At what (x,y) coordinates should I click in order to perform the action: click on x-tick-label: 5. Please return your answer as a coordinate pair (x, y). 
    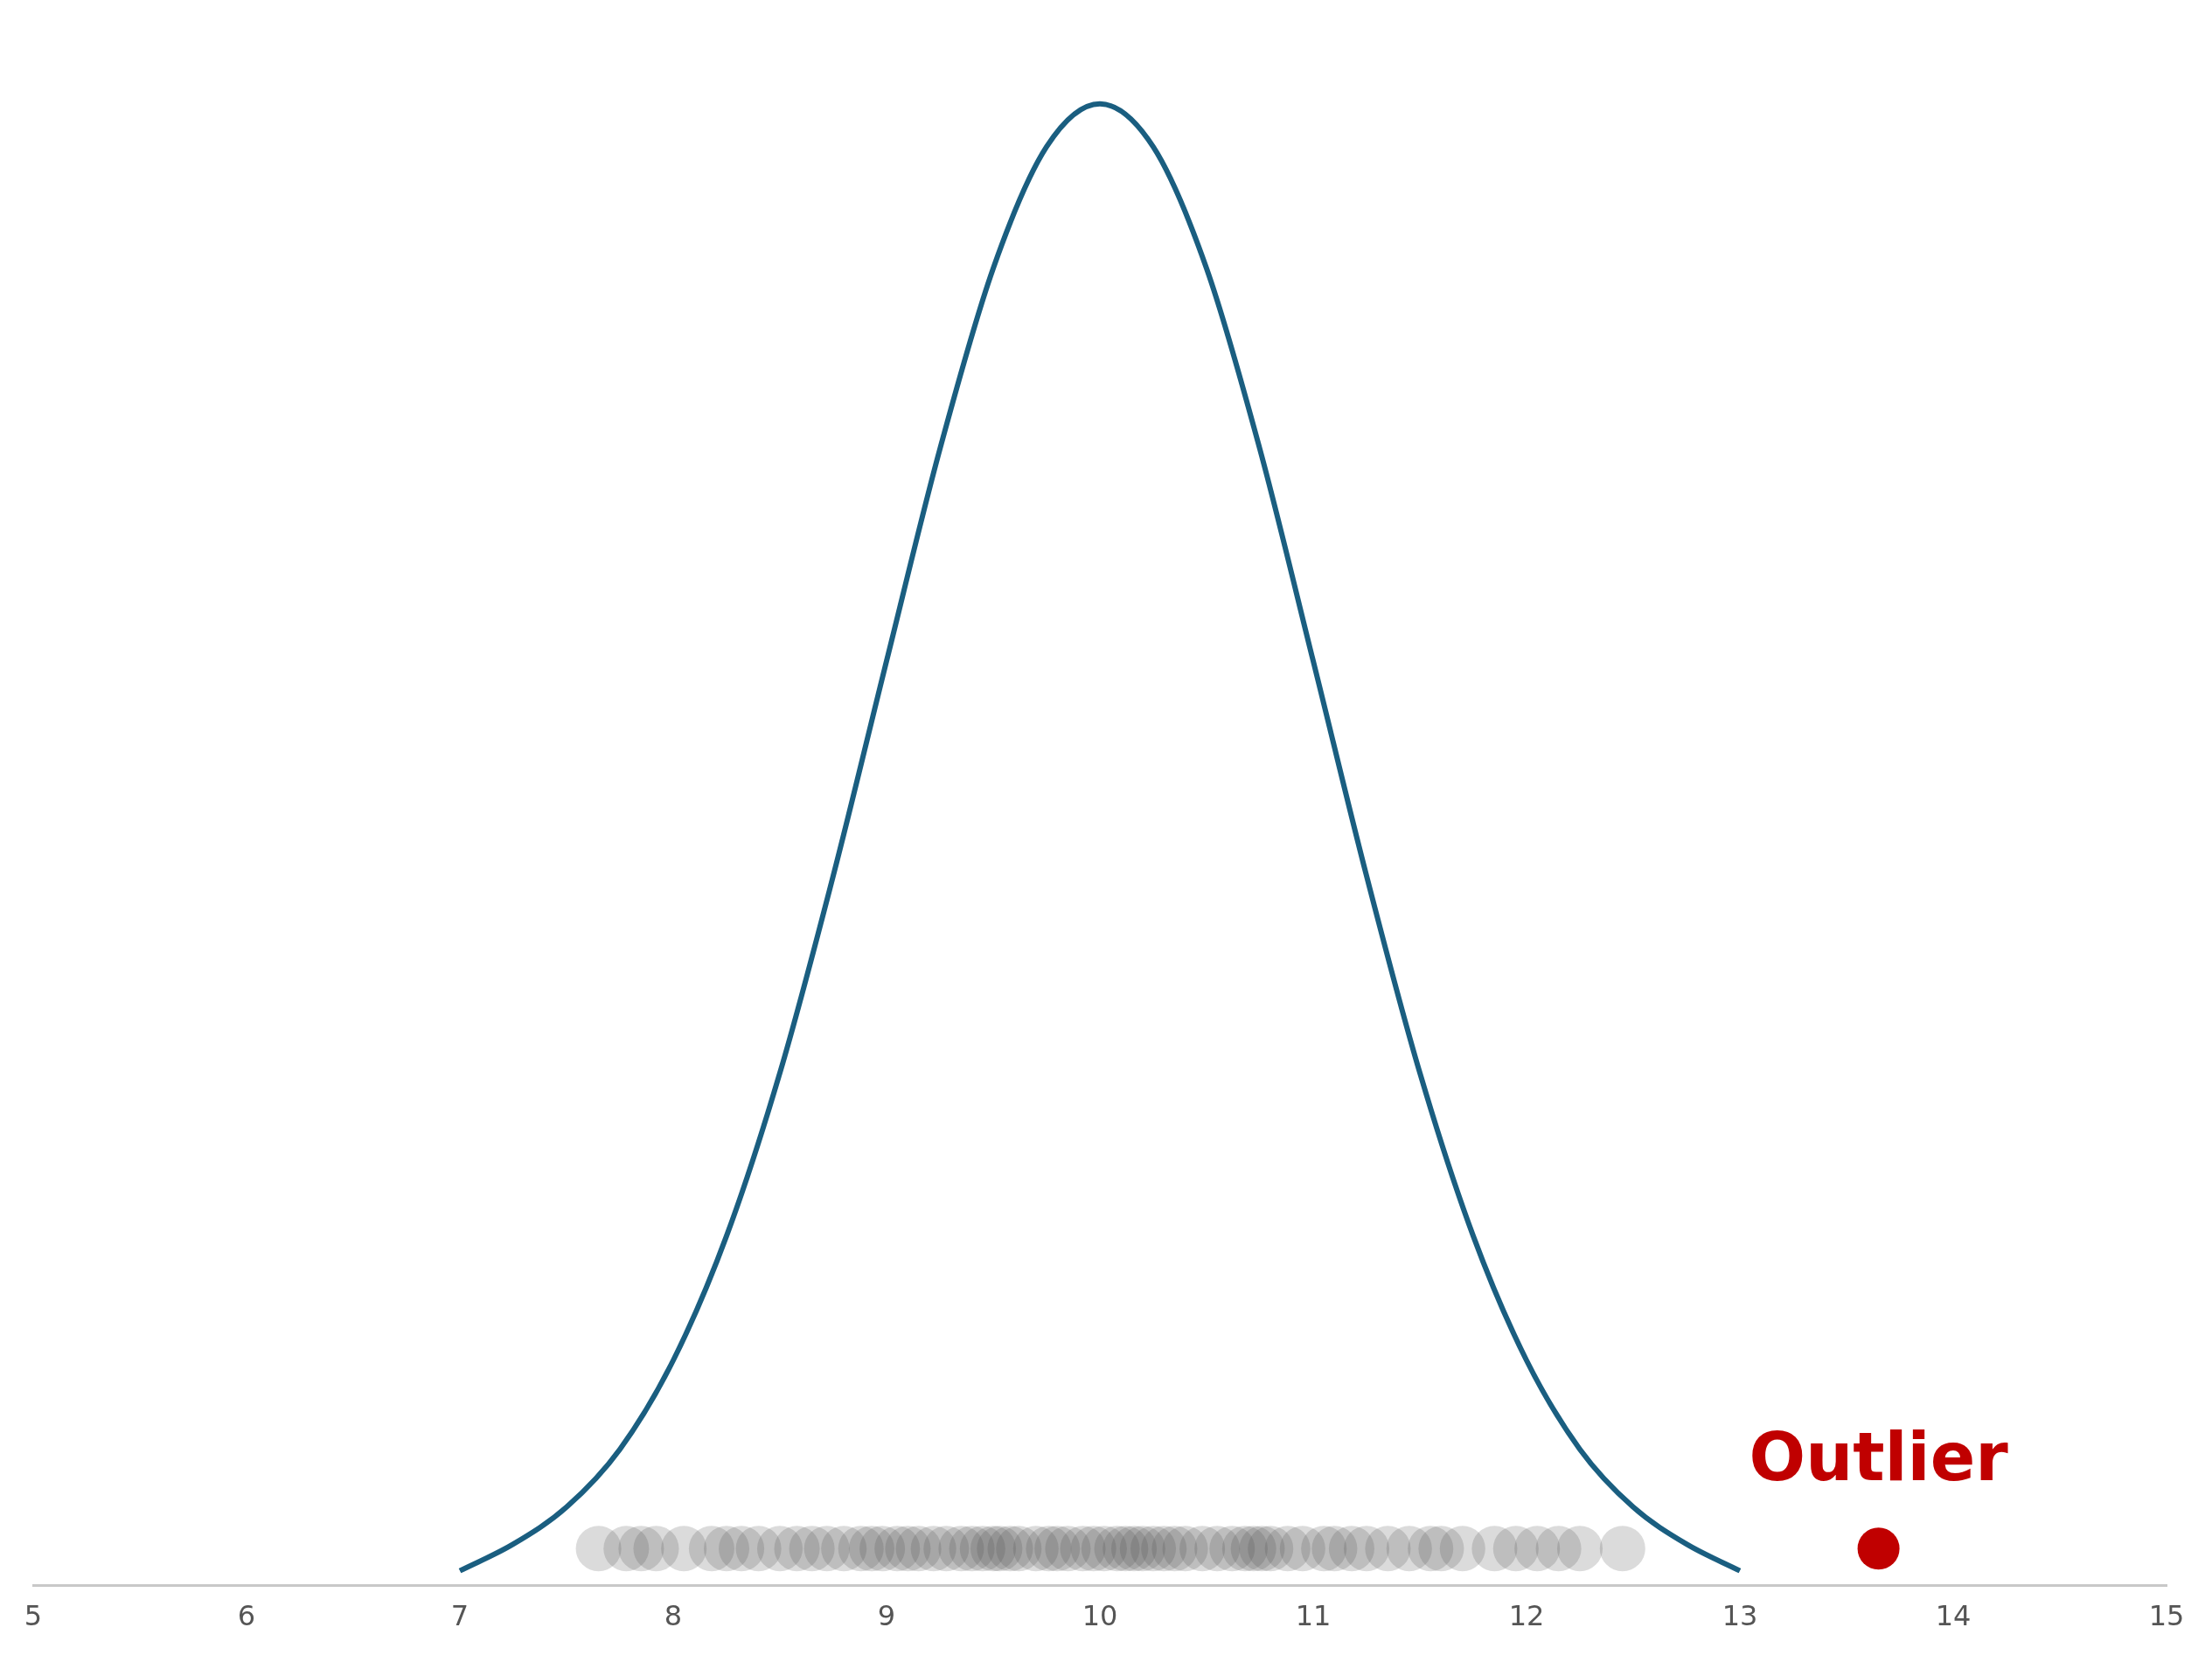
    Looking at the image, I should click on (33, 1616).